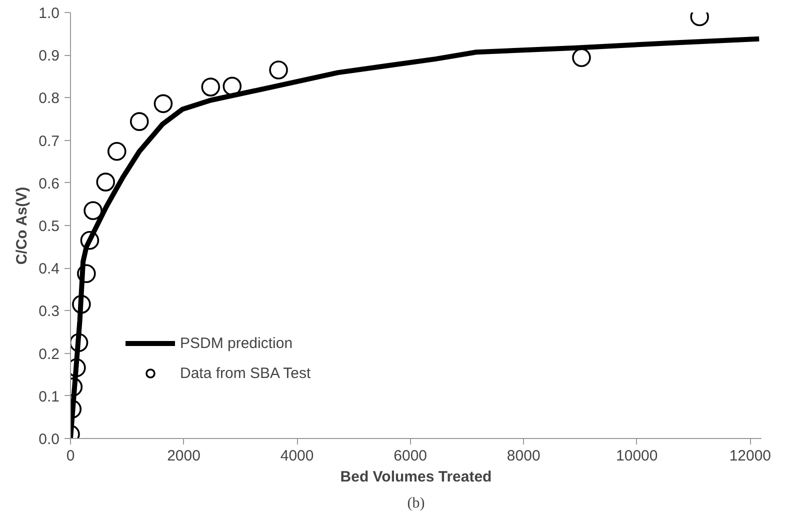  Describe the element at coordinates (750, 456) in the screenshot. I see `x-tick-label: 12000` at that location.